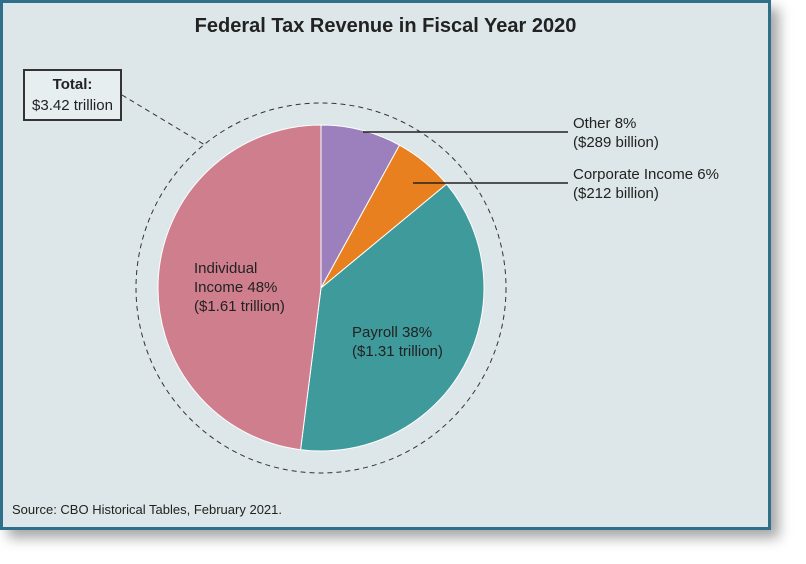  Describe the element at coordinates (397, 351) in the screenshot. I see `amount-label: ($1.31 trillion)` at that location.